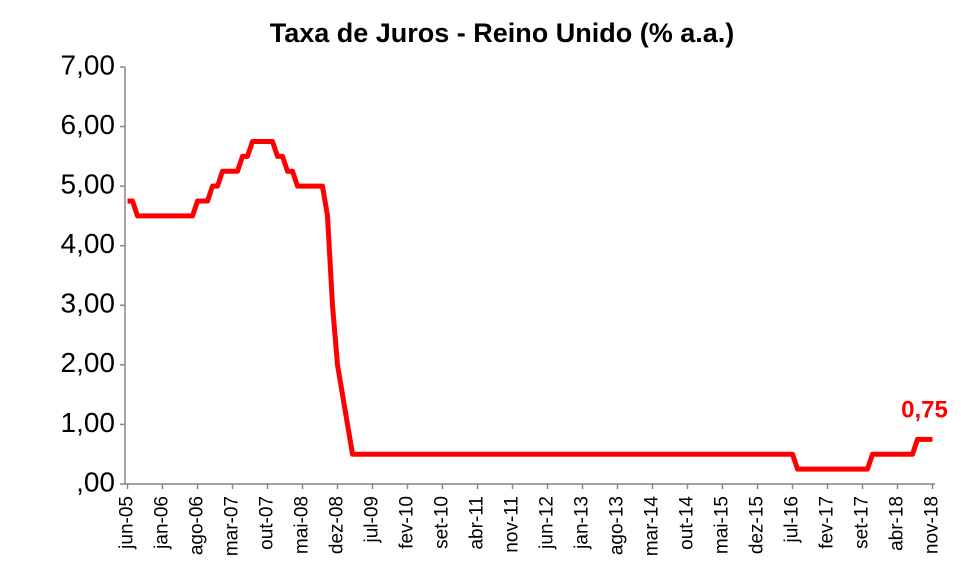 Image resolution: width=961 pixels, height=583 pixels. I want to click on x-tick-label: mai-15, so click(722, 525).